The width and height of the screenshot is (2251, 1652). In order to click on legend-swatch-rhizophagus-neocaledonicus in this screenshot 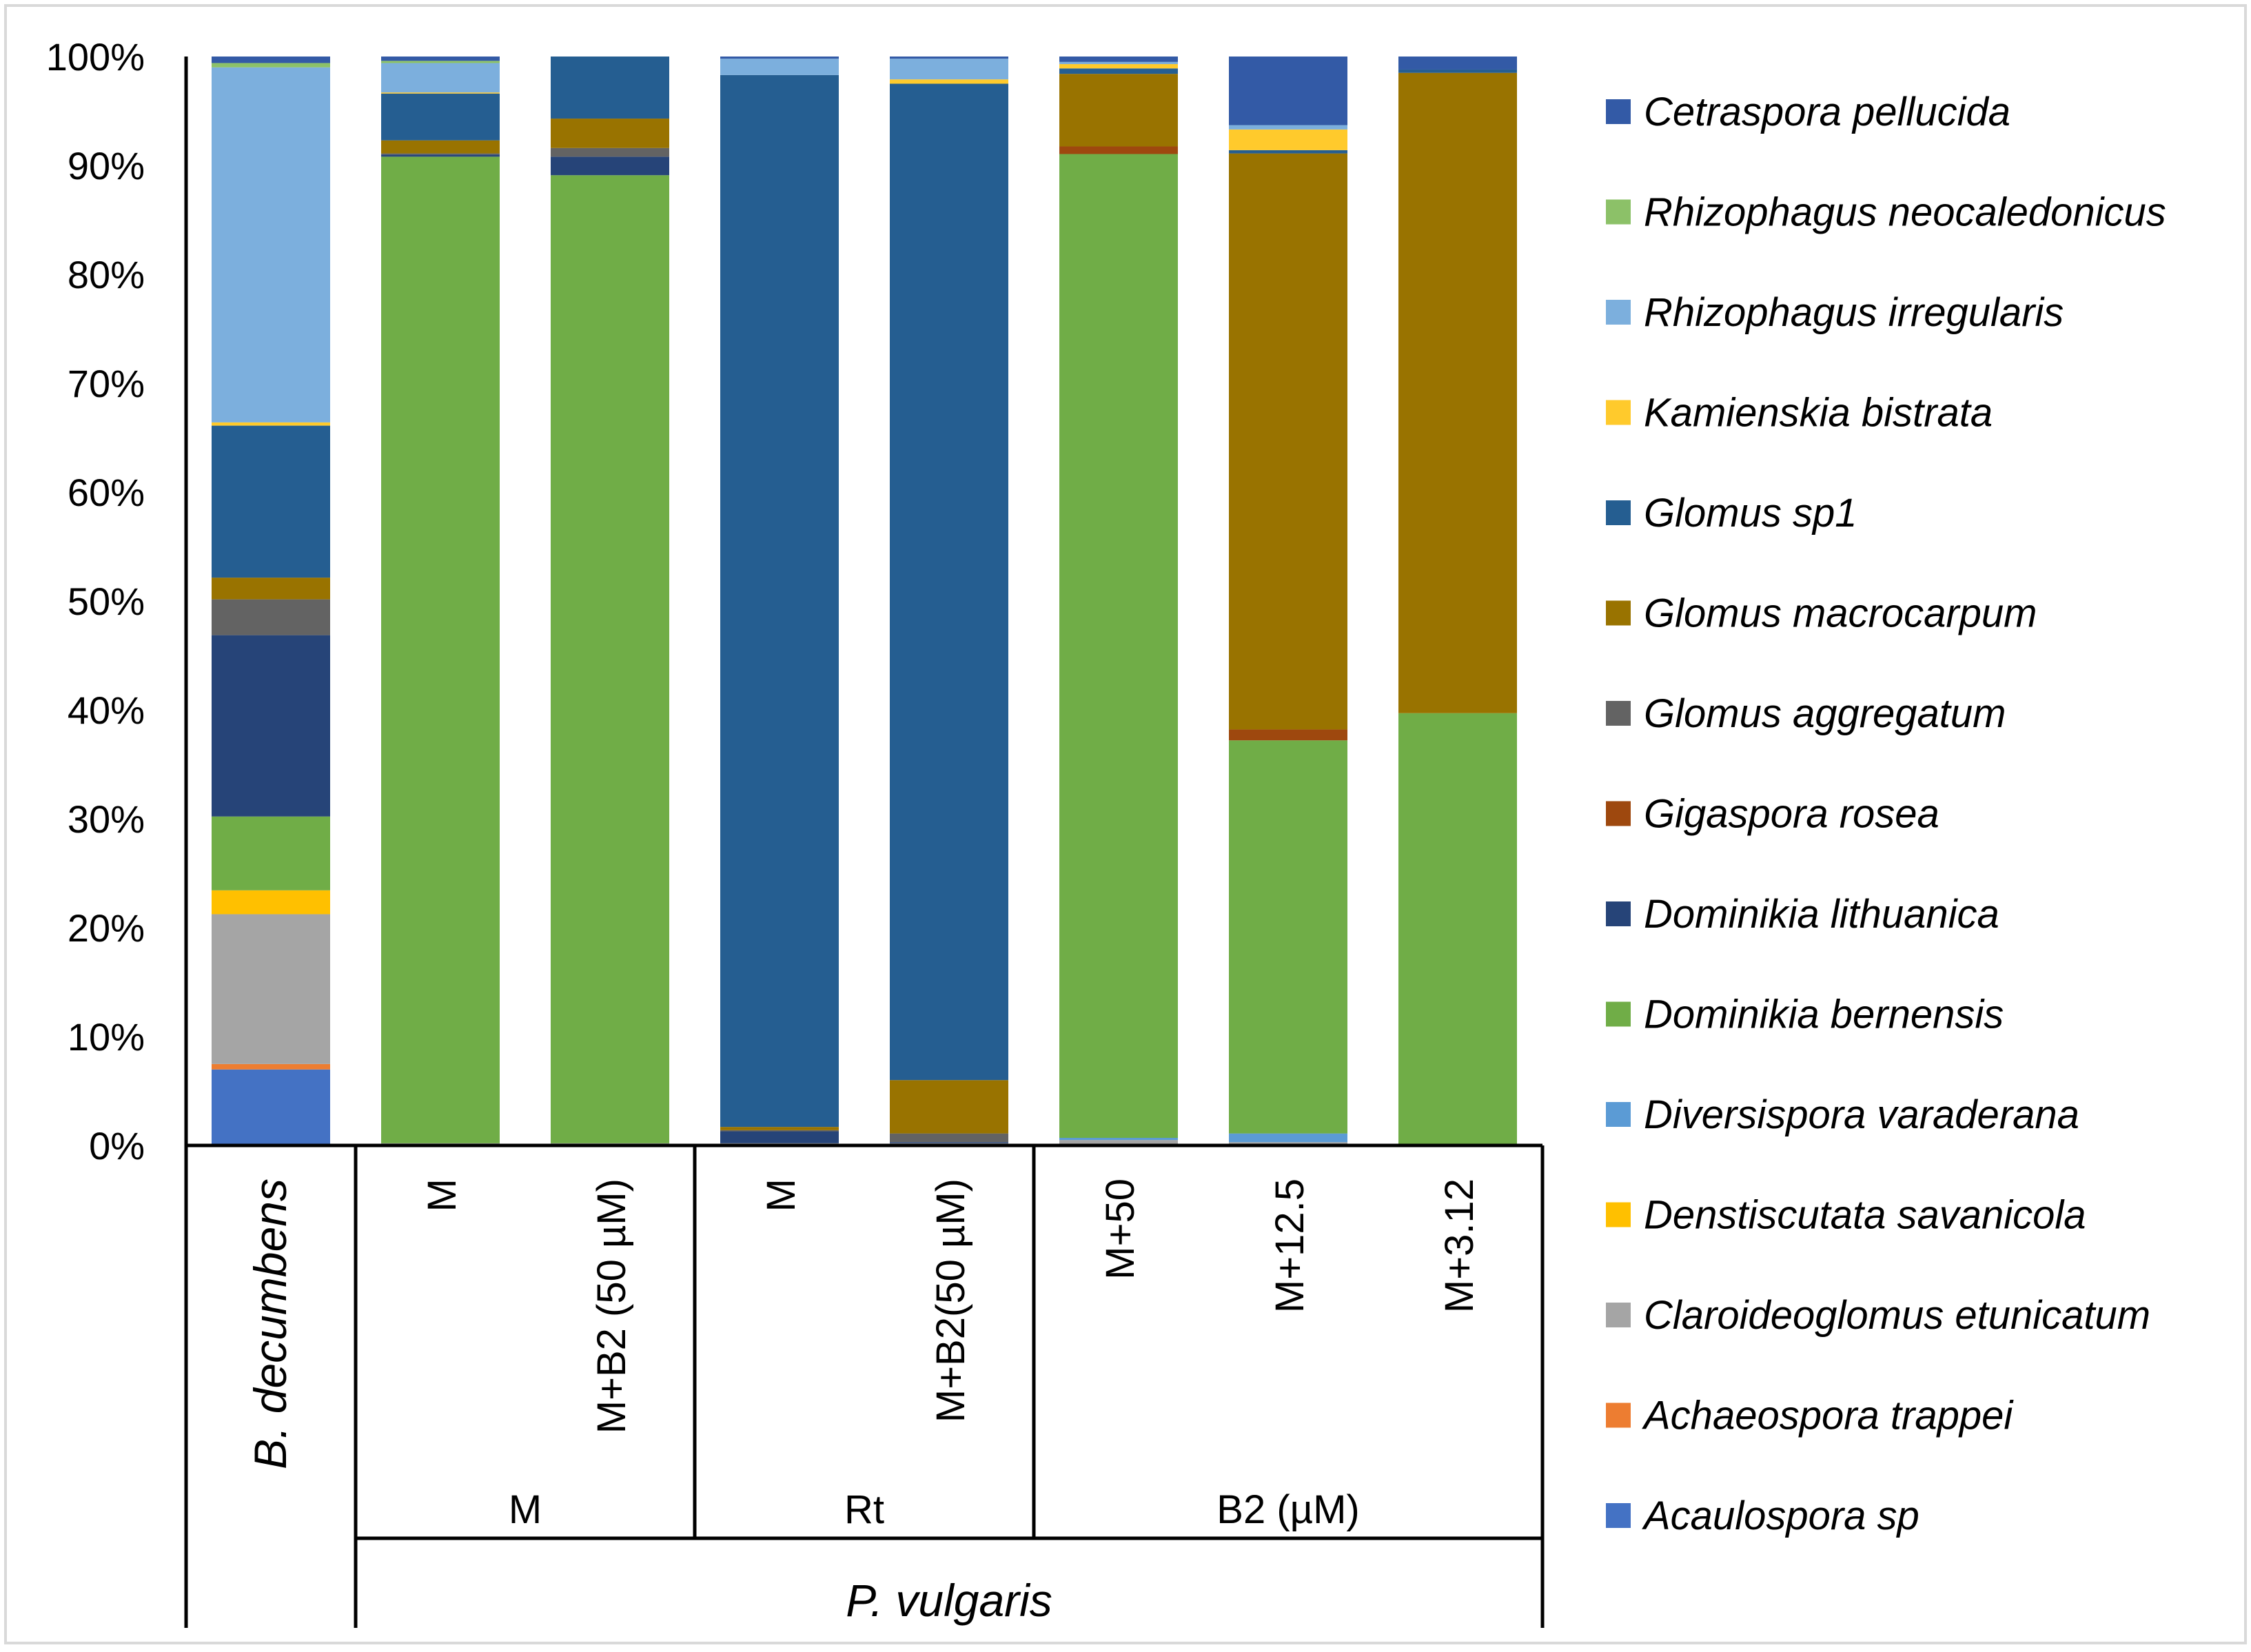, I will do `click(1619, 212)`.